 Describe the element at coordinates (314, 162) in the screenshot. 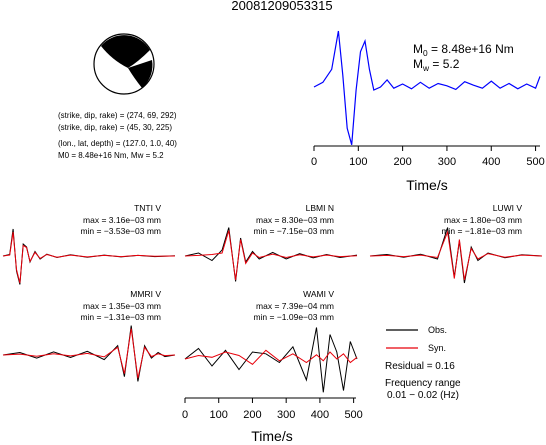

I see `stf-tick-label-0: 0` at that location.